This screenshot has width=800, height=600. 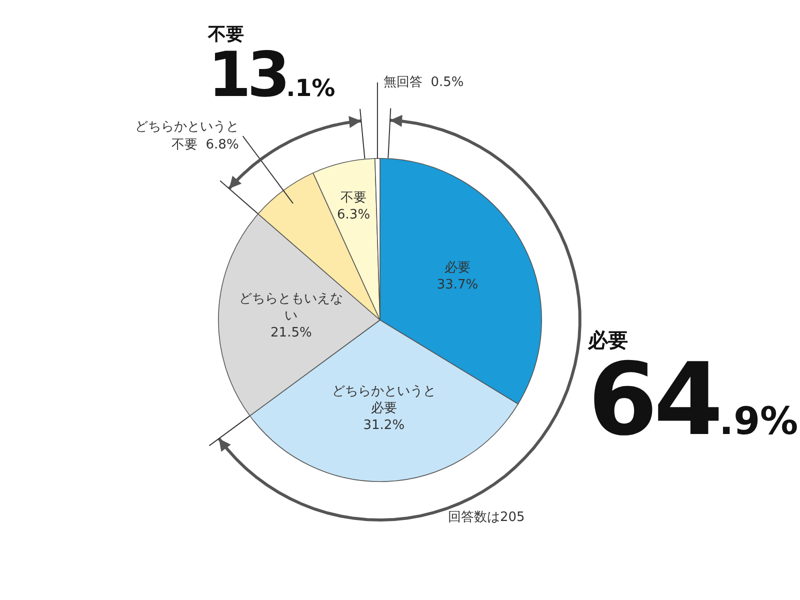 I want to click on data-label: 6.3%, so click(x=353, y=215).